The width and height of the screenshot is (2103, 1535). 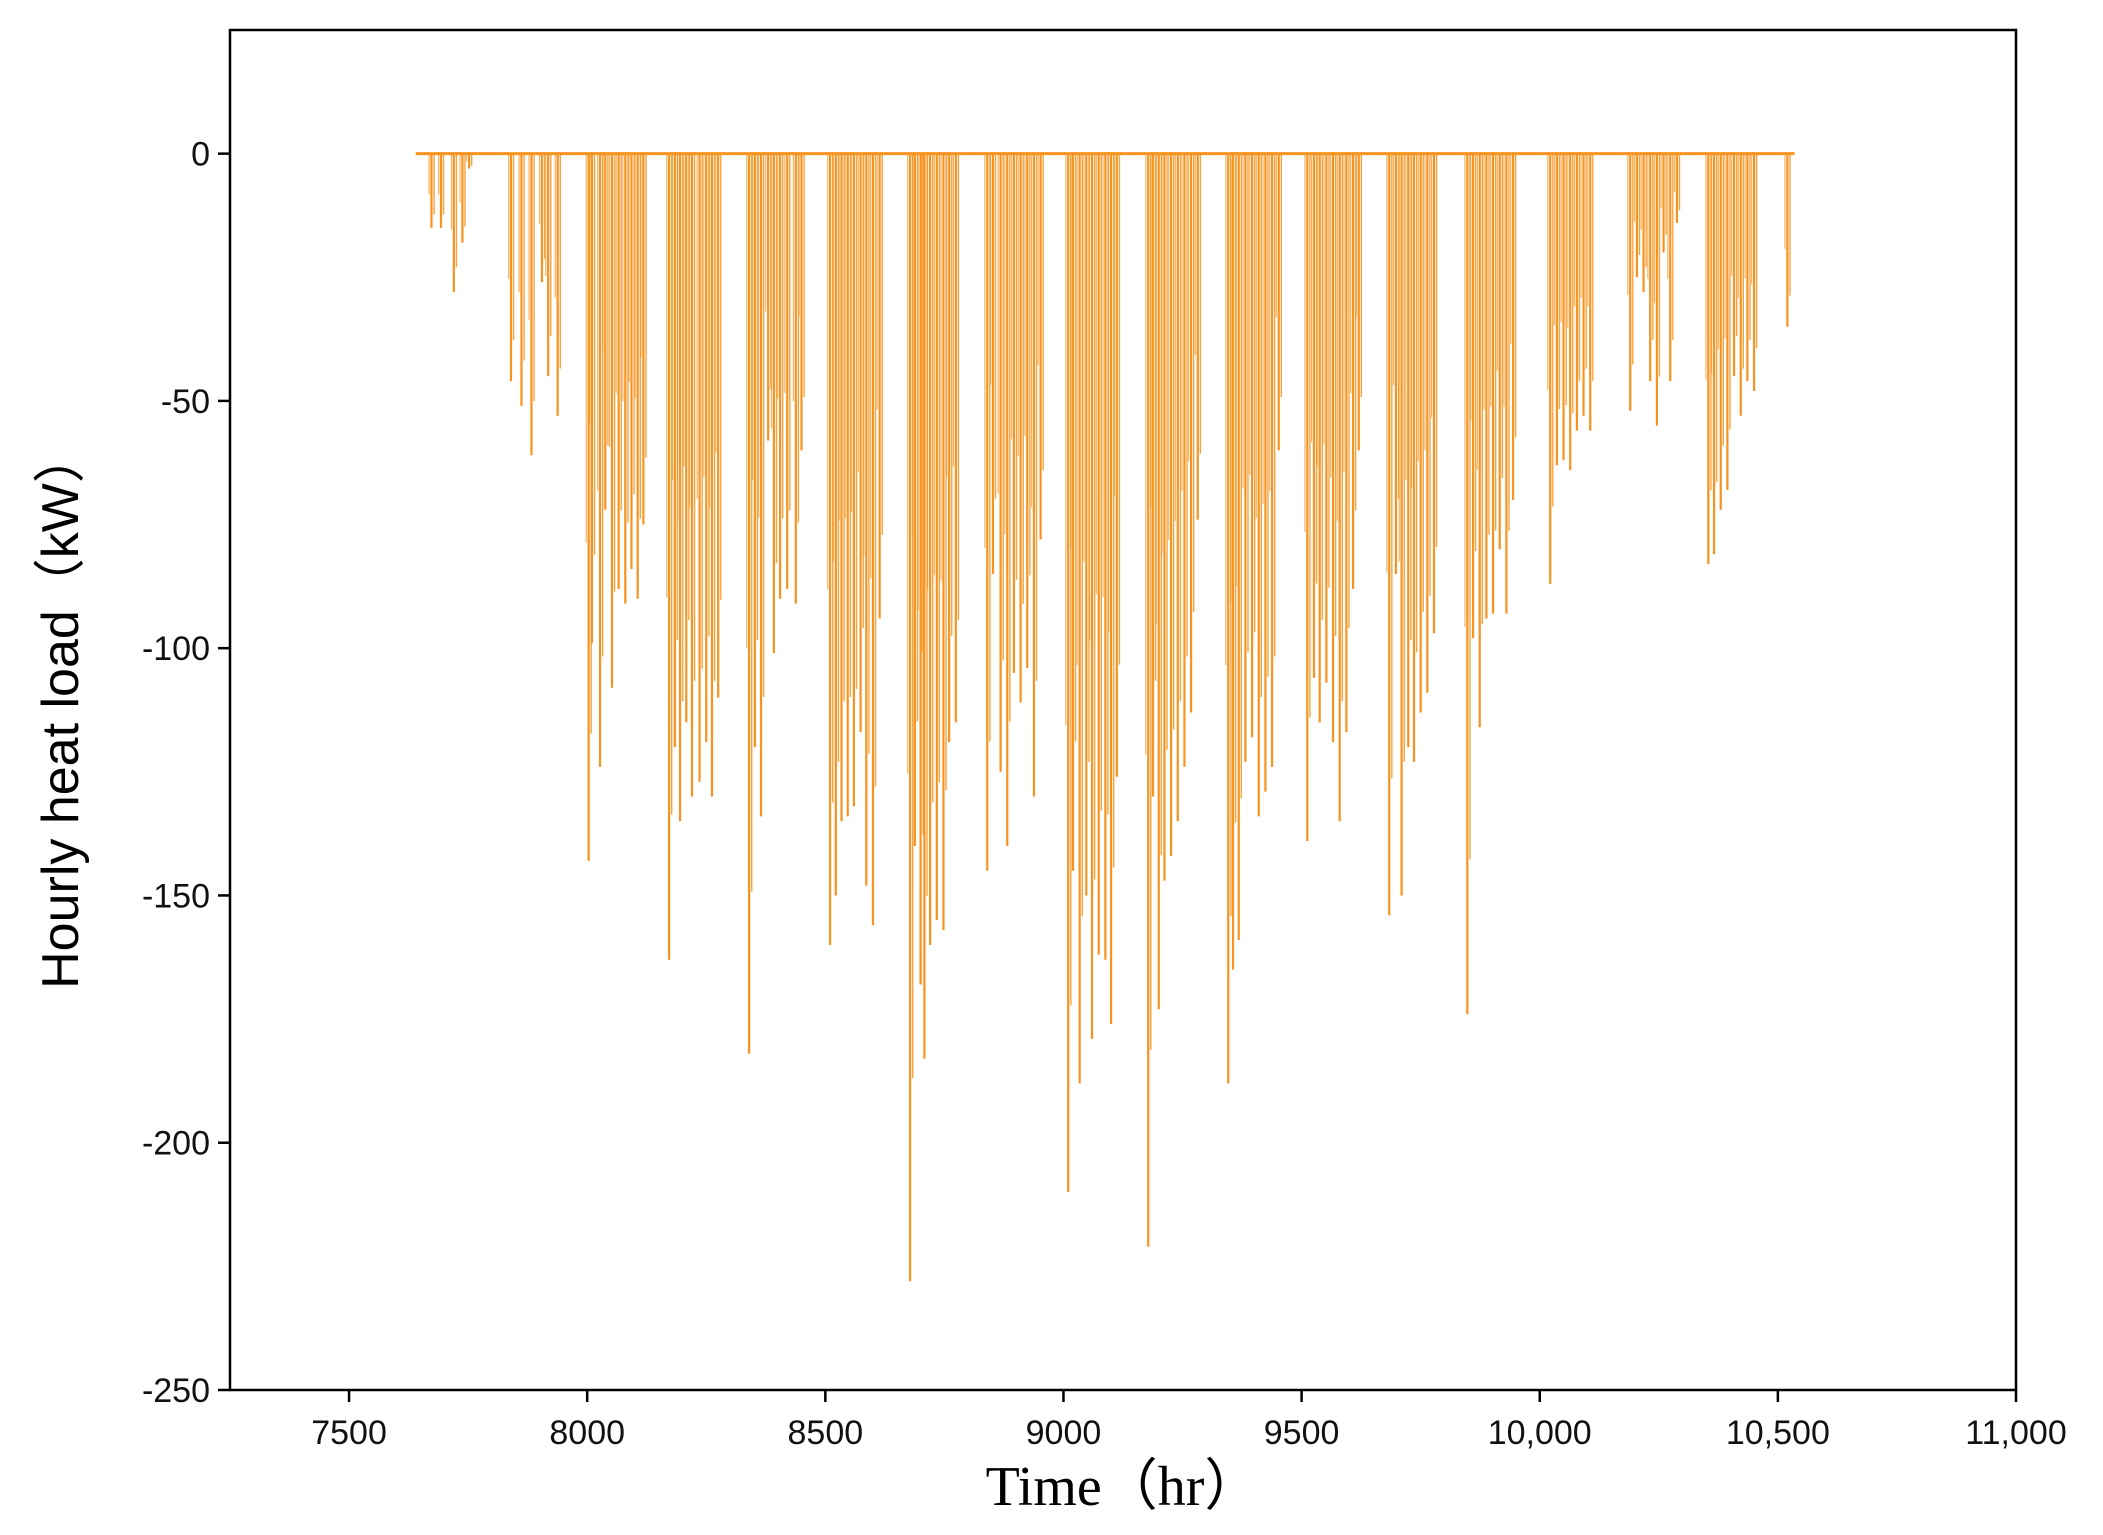 What do you see at coordinates (186, 773) in the screenshot?
I see `y-axis-ticks: 0 -50 -100 -150 -200 -250` at bounding box center [186, 773].